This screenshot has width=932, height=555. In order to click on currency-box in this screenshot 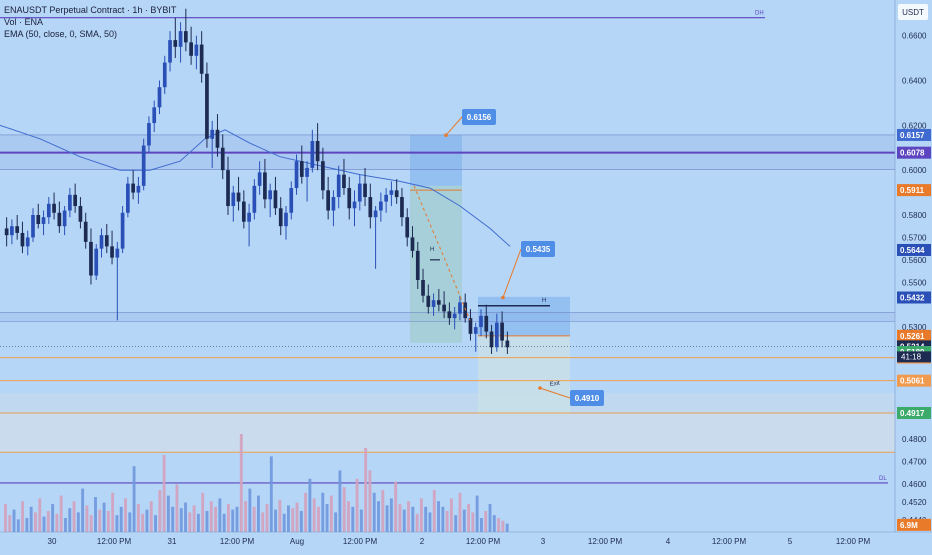, I will do `click(913, 12)`.